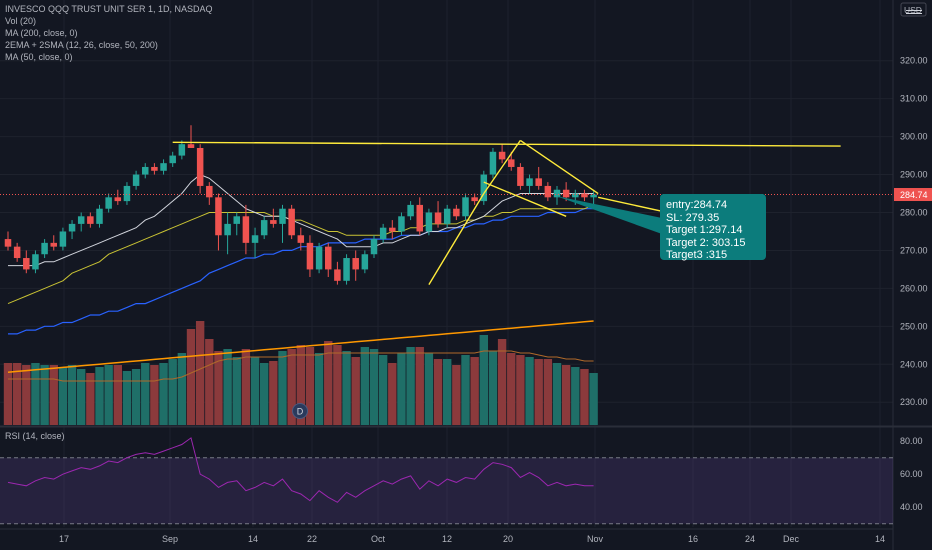 This screenshot has width=932, height=550. I want to click on legend-ma200: MA (200, close, 0), so click(41, 33).